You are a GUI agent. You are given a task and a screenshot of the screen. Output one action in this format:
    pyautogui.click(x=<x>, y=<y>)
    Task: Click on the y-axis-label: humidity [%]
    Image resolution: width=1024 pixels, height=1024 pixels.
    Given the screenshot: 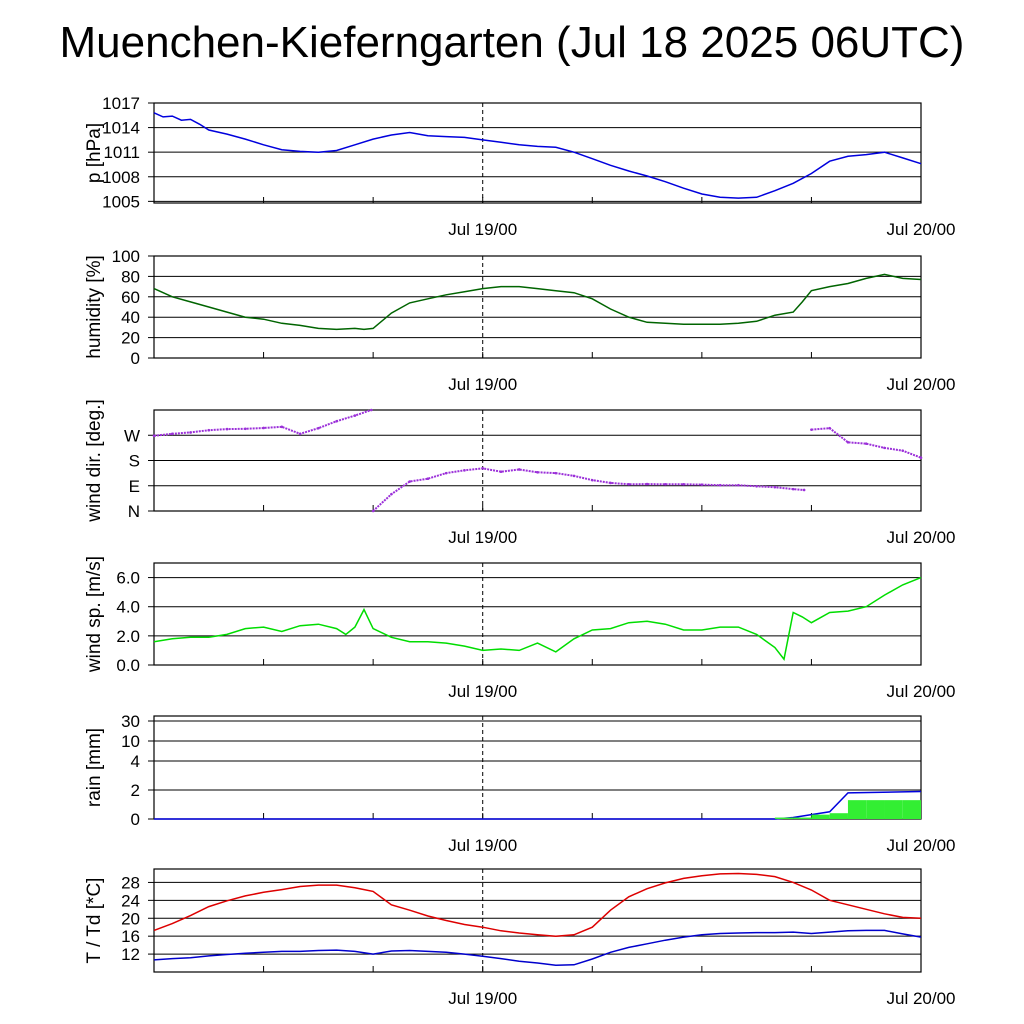 What is the action you would take?
    pyautogui.click(x=94, y=306)
    